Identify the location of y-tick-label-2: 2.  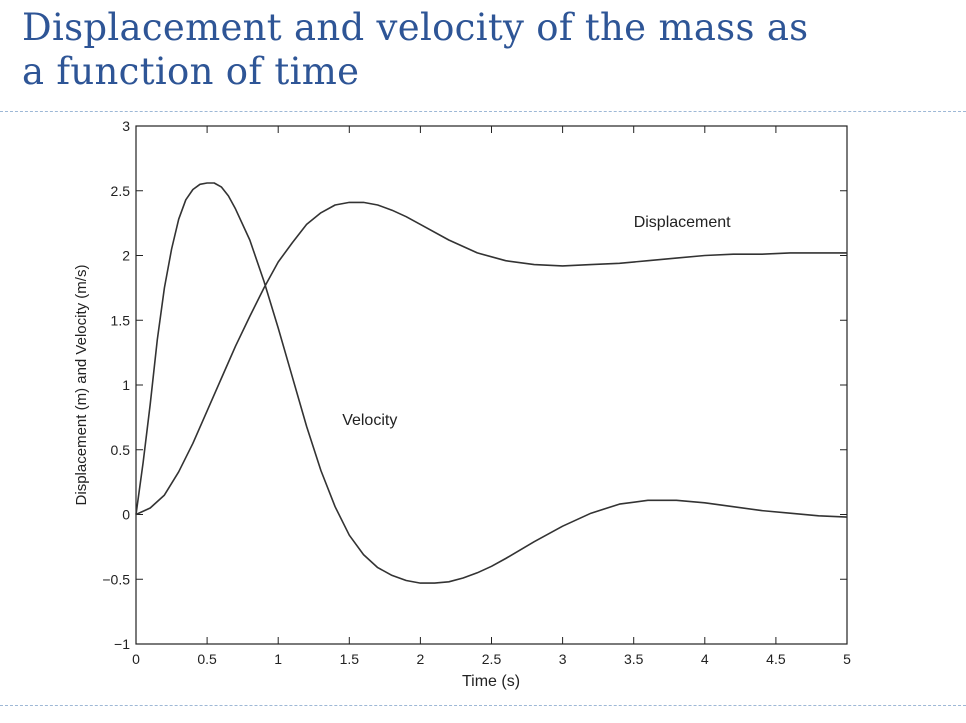
(126, 256).